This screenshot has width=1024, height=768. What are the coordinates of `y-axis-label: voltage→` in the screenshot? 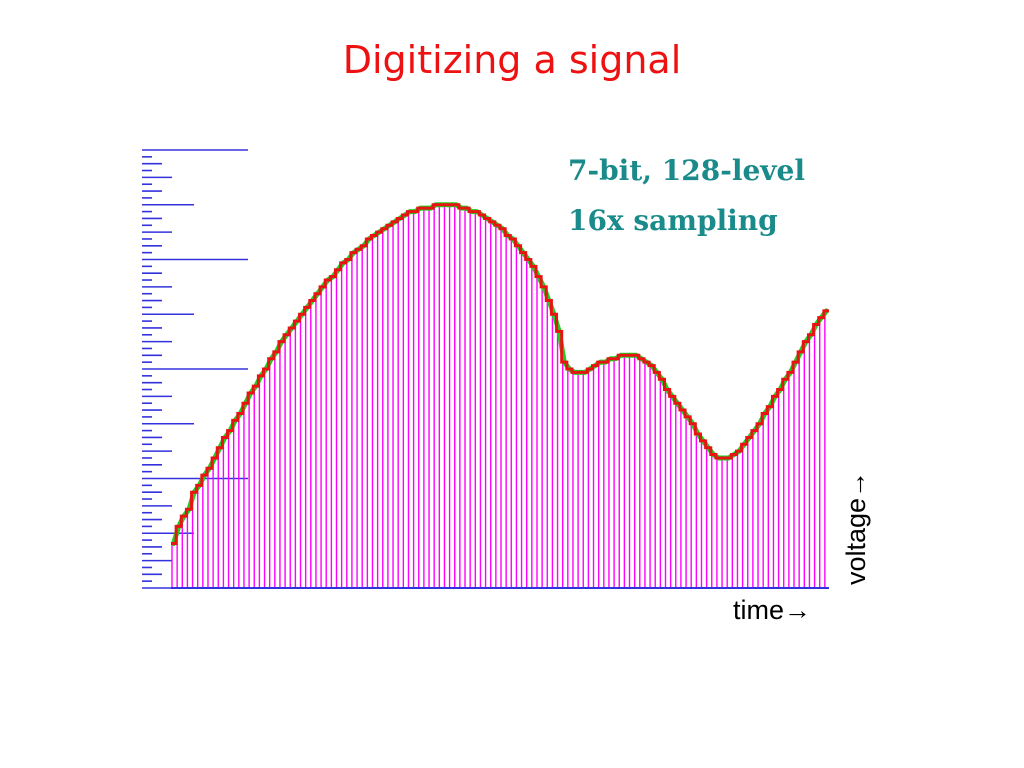 It's located at (856, 528).